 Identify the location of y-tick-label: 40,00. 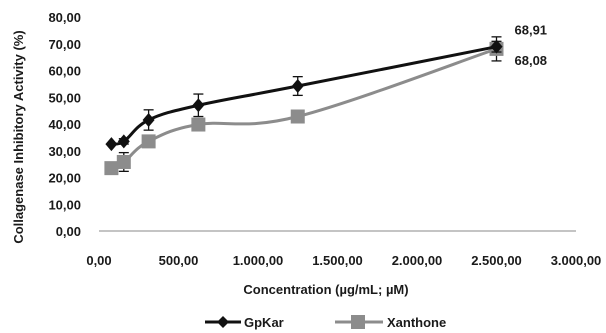
(64, 124).